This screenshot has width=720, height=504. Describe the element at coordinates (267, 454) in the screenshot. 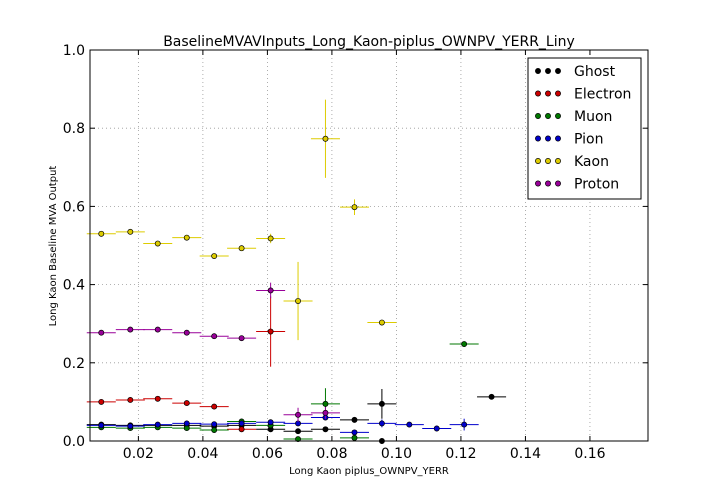

I see `x-tick-label: 0.06` at that location.